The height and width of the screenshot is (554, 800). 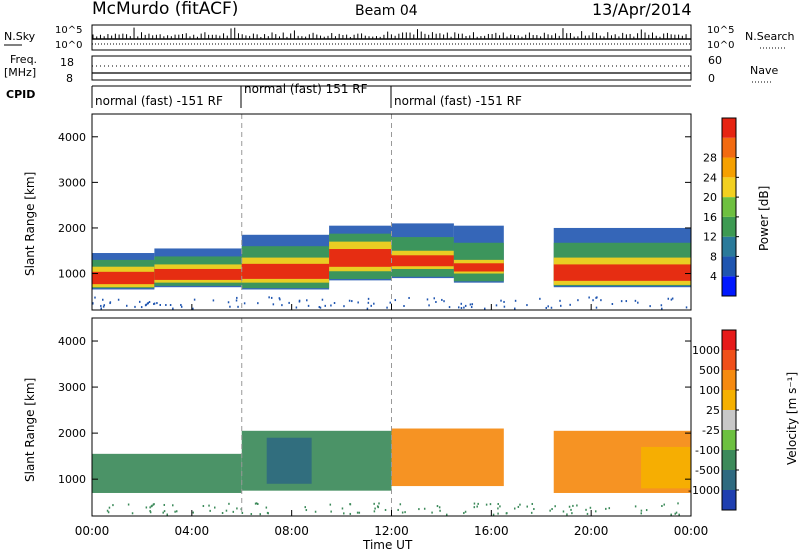 I want to click on freq-tick-top: 18, so click(x=67, y=62).